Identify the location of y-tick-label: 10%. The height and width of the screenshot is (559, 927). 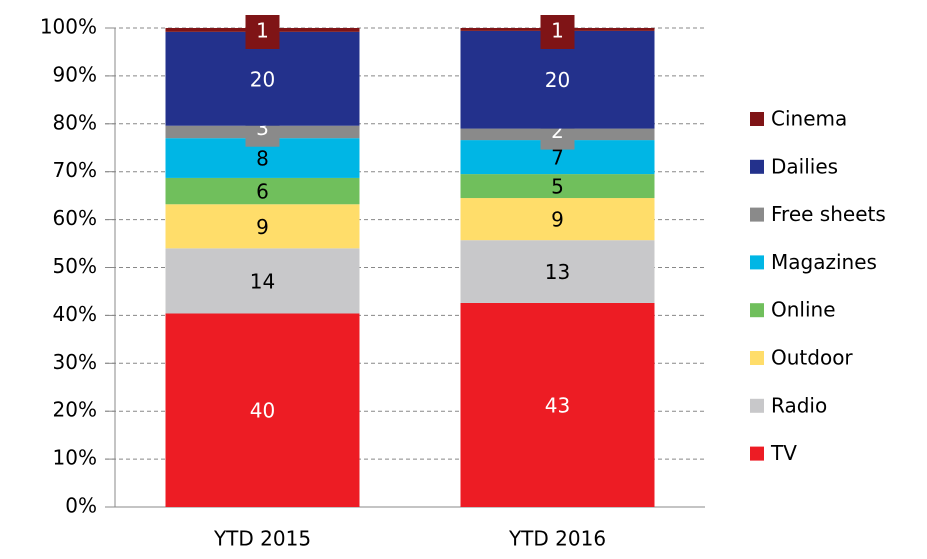
(75, 458).